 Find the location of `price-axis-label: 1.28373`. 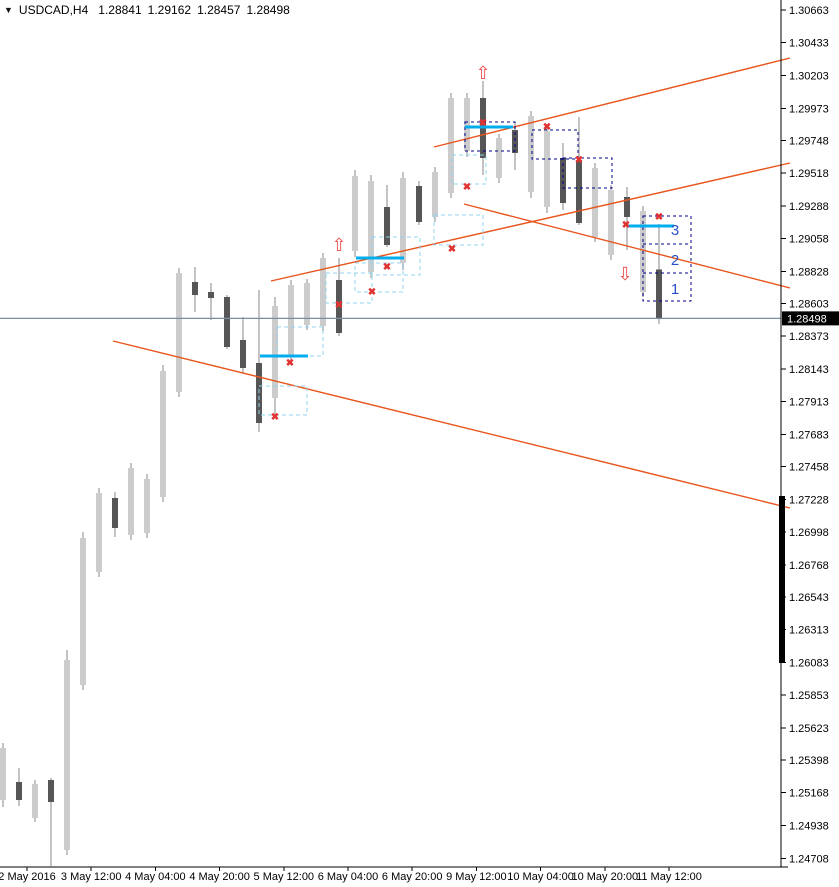

price-axis-label: 1.28373 is located at coordinates (809, 337).